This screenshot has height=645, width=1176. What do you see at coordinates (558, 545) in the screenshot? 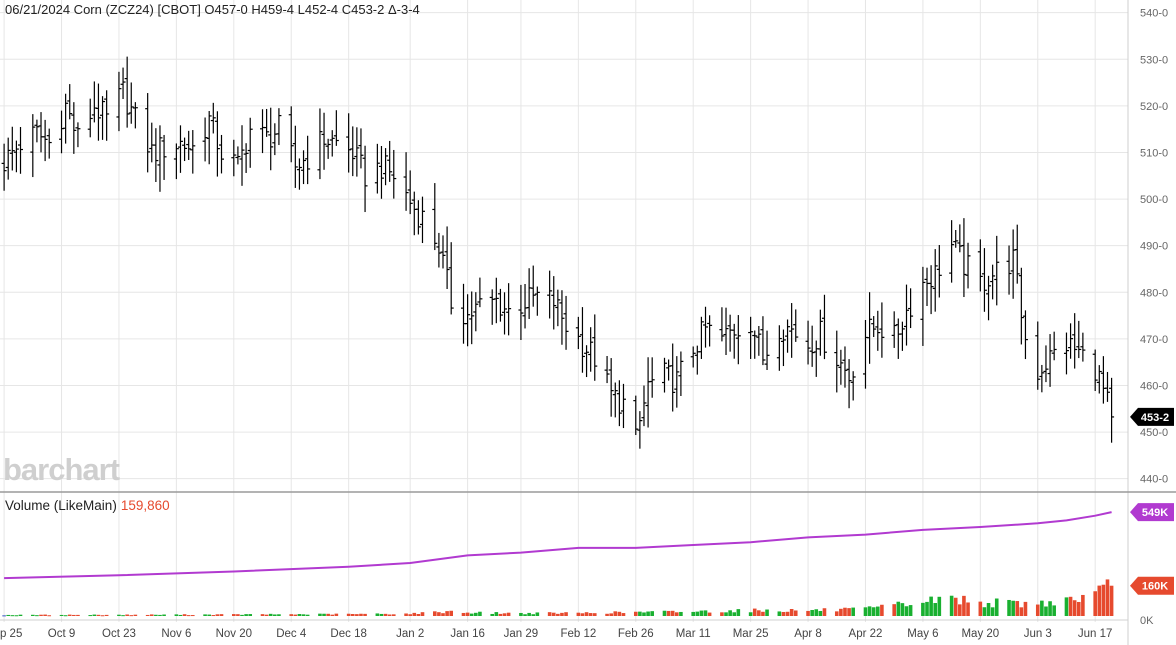
I see `open-interest-line` at bounding box center [558, 545].